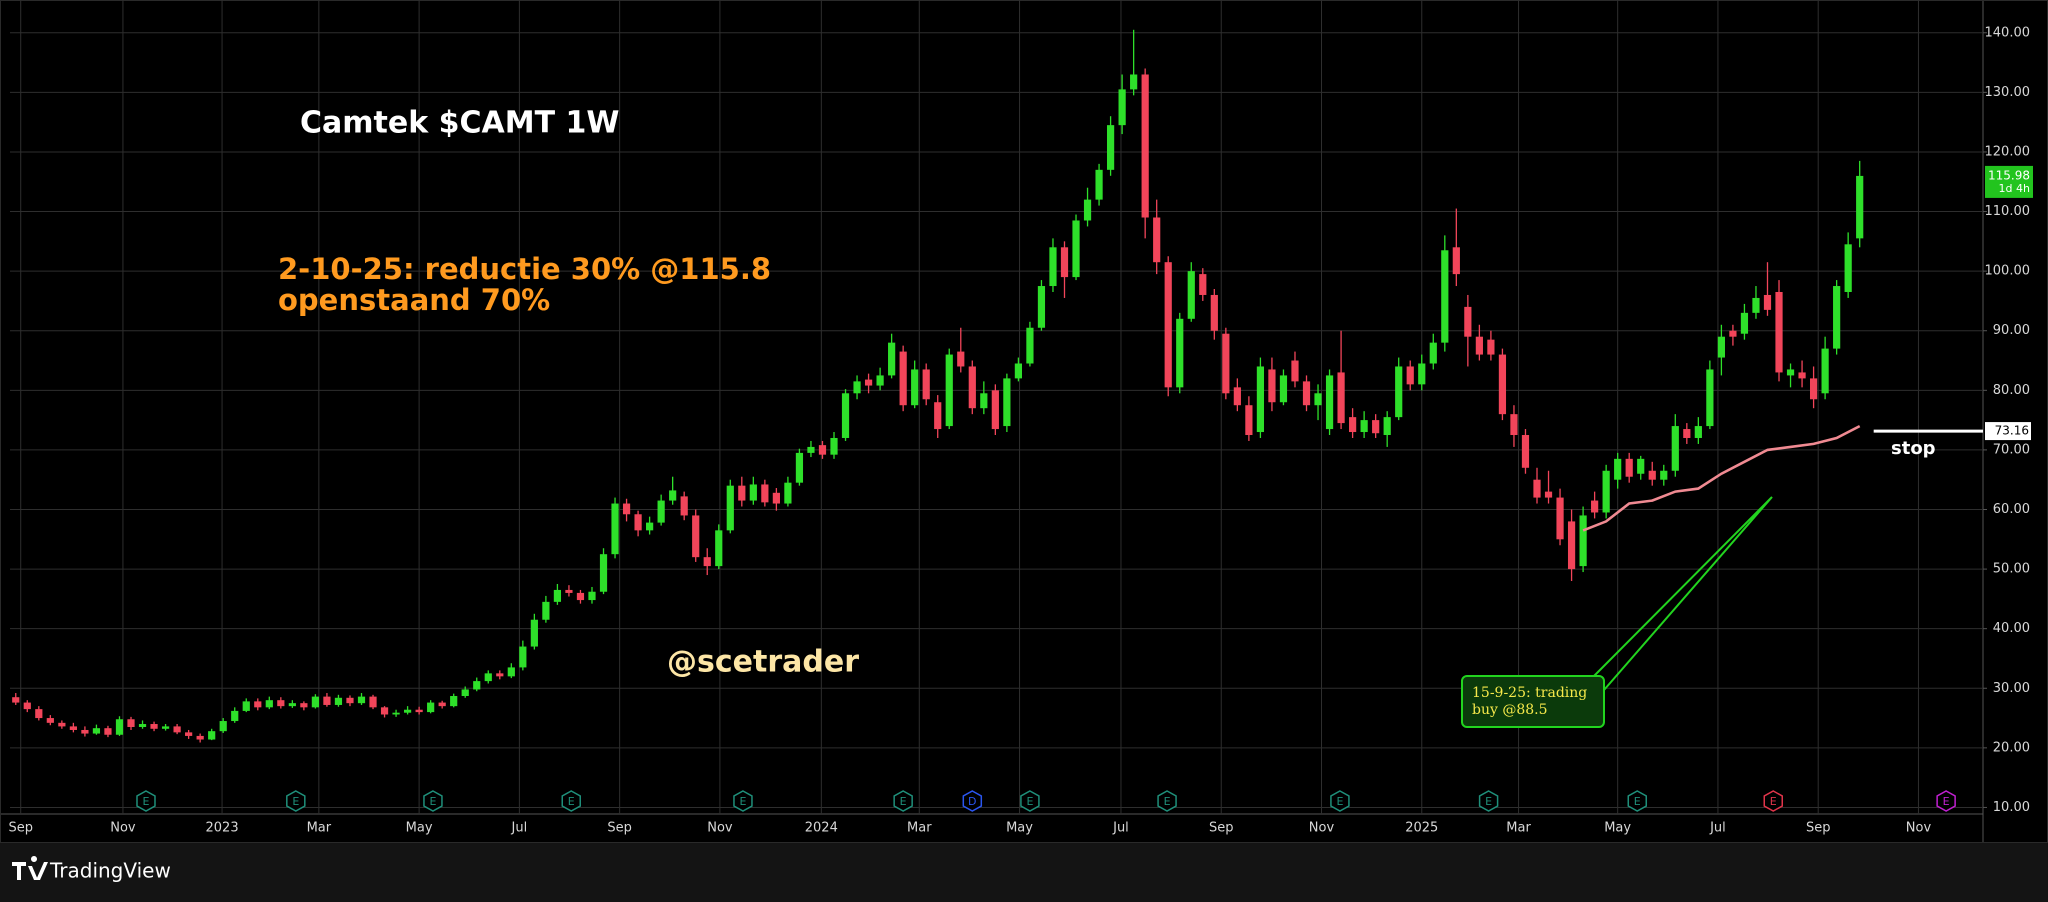 Image resolution: width=2048 pixels, height=902 pixels. What do you see at coordinates (2014, 188) in the screenshot?
I see `countdown-text: 1d 4h` at bounding box center [2014, 188].